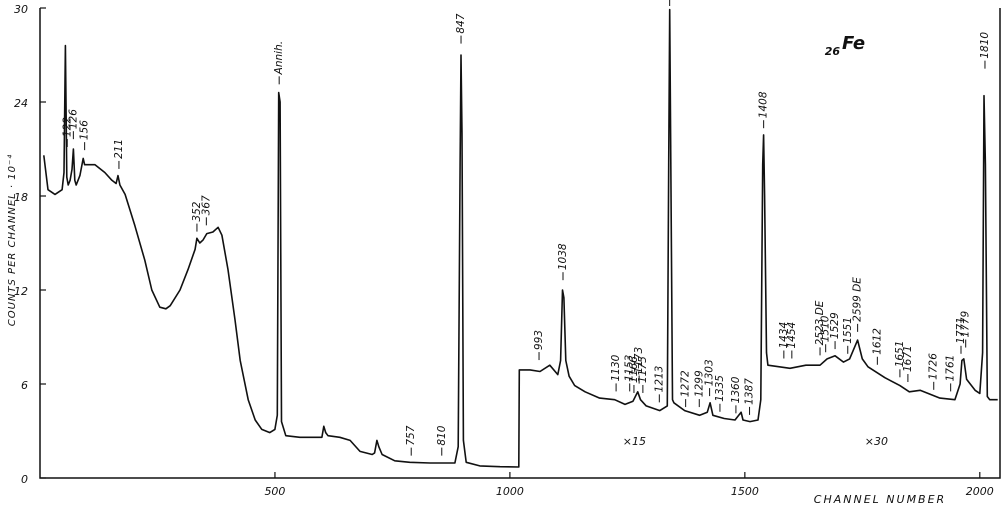  What do you see at coordinates (510, 491) in the screenshot?
I see `x-tick-label: 1000` at bounding box center [510, 491].